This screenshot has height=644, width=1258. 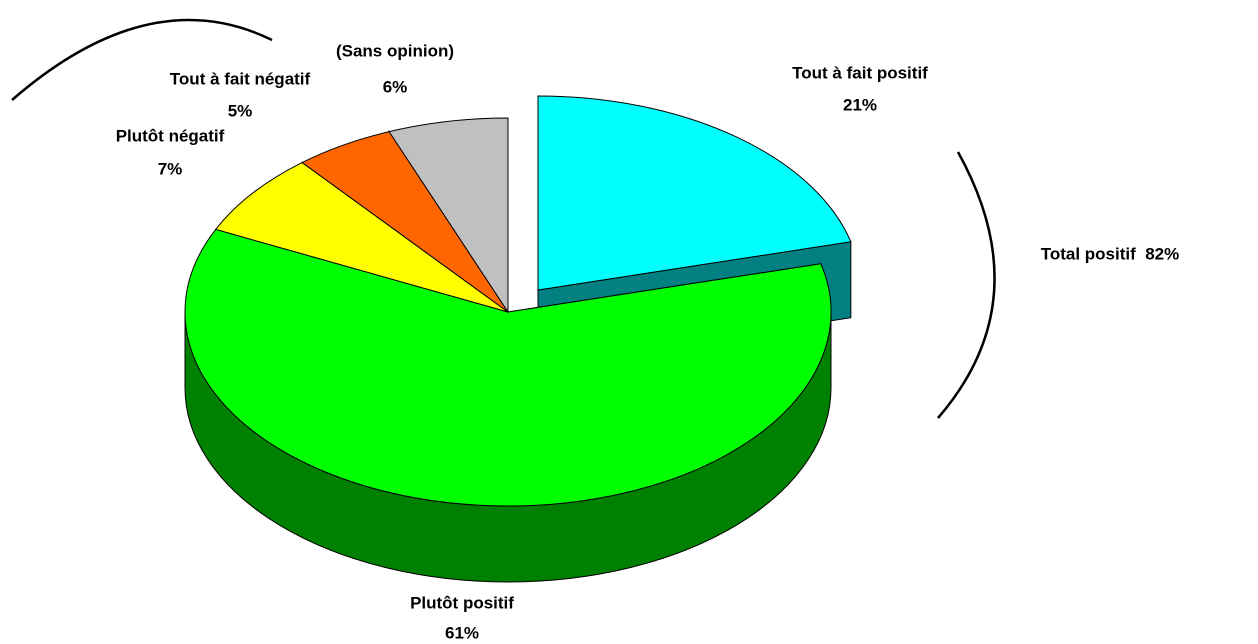 What do you see at coordinates (395, 86) in the screenshot?
I see `value-label: 6%` at bounding box center [395, 86].